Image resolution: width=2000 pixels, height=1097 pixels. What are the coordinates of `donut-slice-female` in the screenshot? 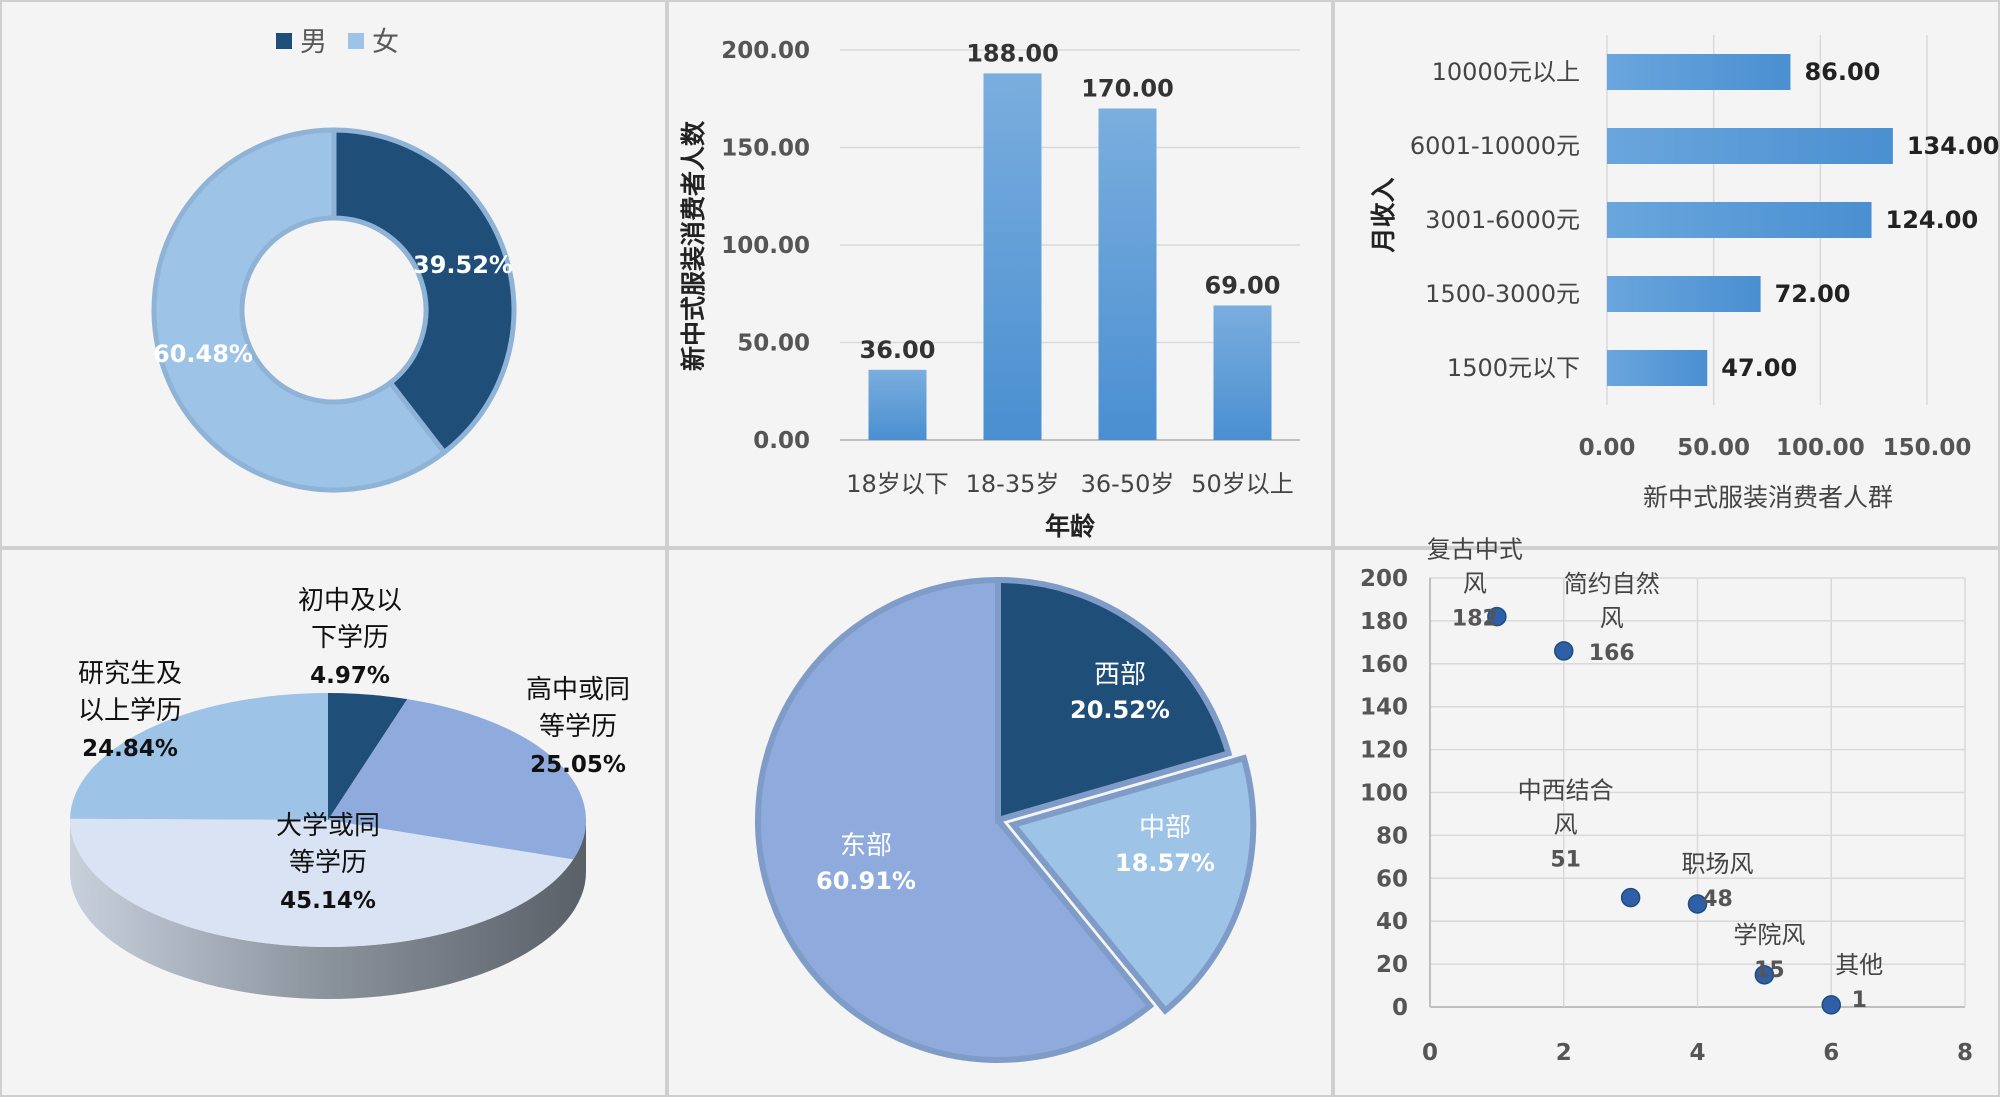 It's located at (299, 310).